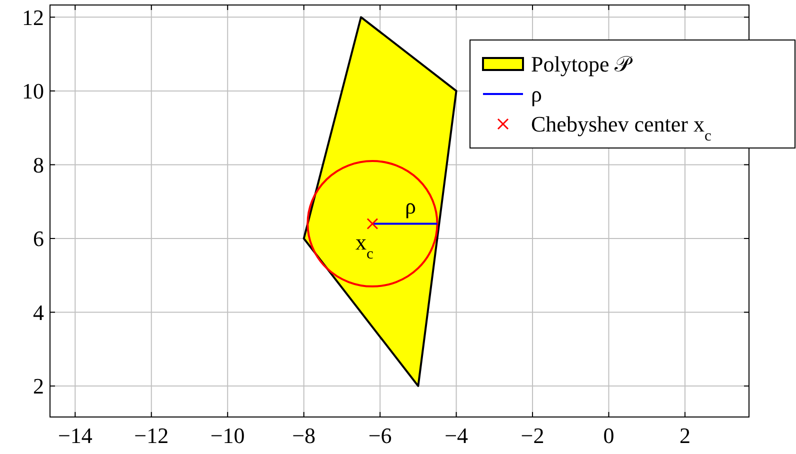  What do you see at coordinates (410, 206) in the screenshot?
I see `annotation: ρ` at bounding box center [410, 206].